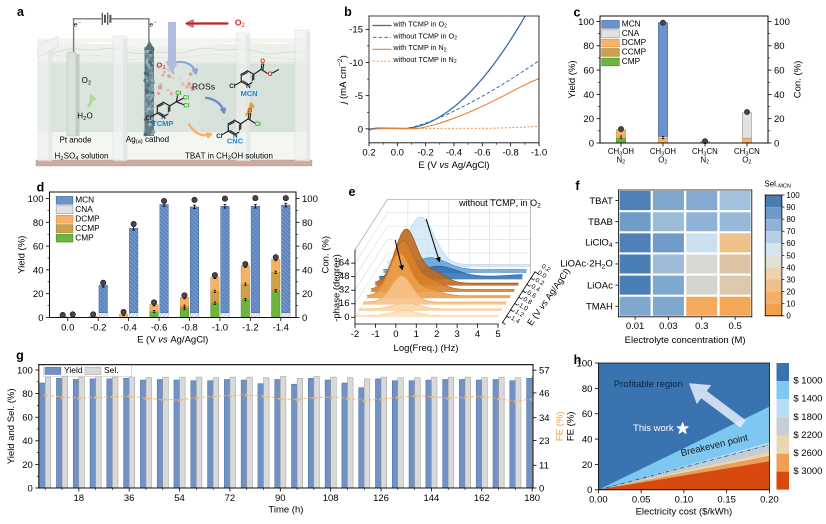 The width and height of the screenshot is (826, 524). What do you see at coordinates (790, 304) in the screenshot?
I see `svg-text: 10` at bounding box center [790, 304].